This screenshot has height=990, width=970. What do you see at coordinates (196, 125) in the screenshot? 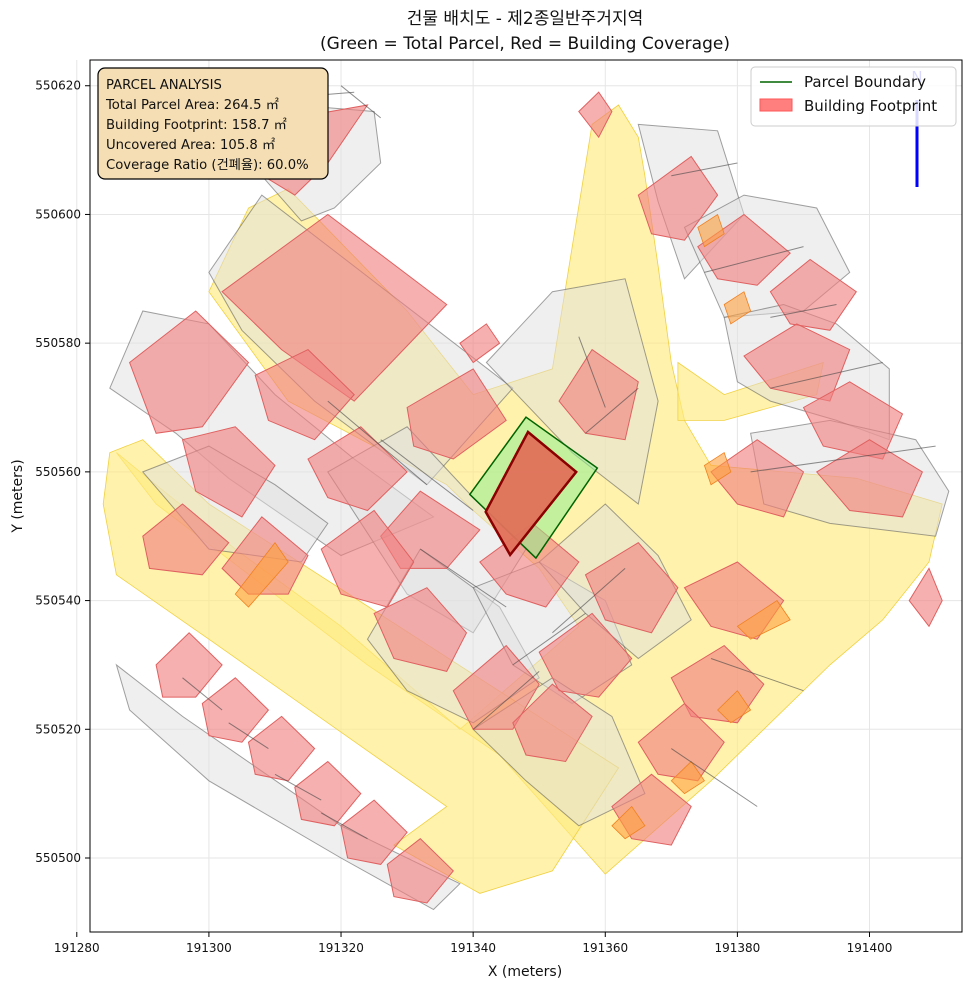
I see `info-building-footprint: Building Footprint: 158.7 ㎡` at bounding box center [196, 125].